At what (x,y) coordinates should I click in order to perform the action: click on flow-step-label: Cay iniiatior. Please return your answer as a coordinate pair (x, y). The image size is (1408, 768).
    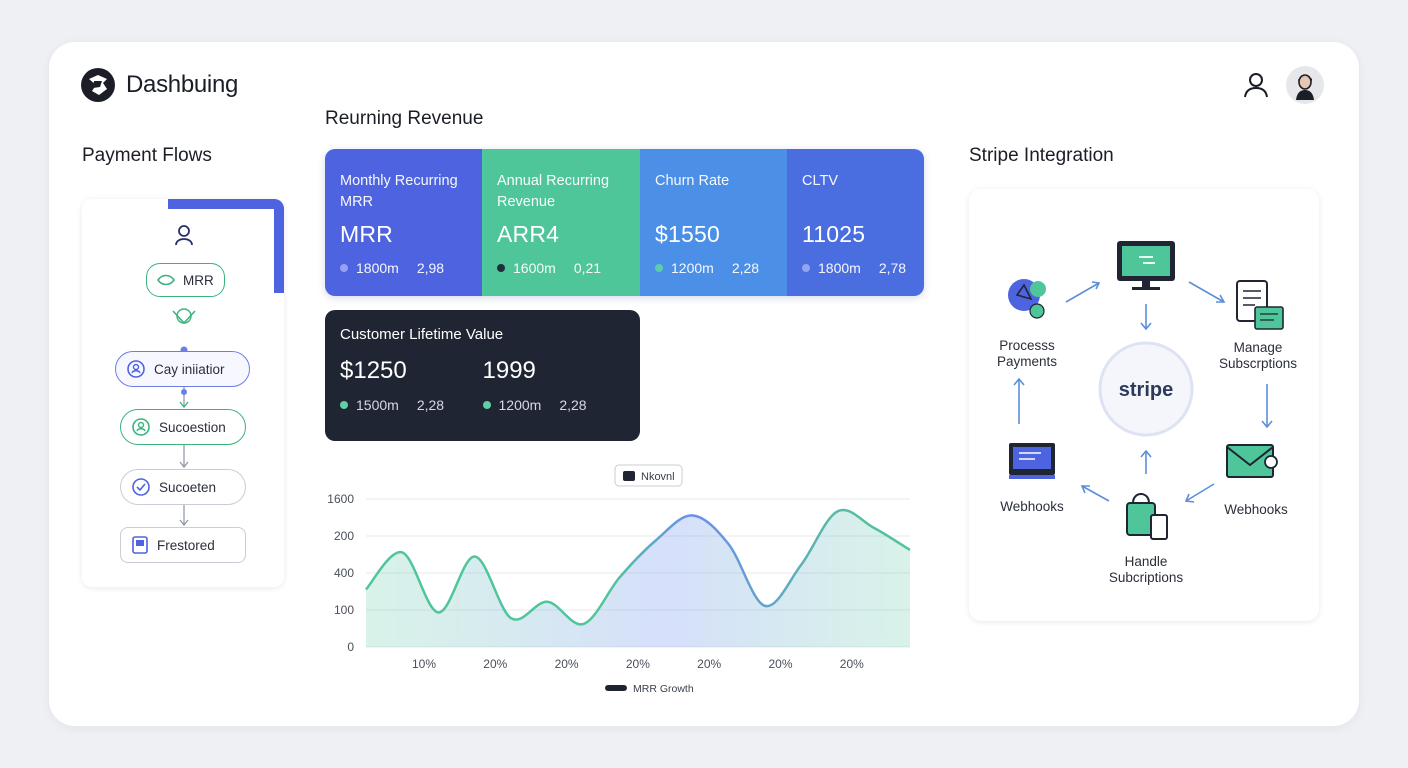
    Looking at the image, I should click on (189, 369).